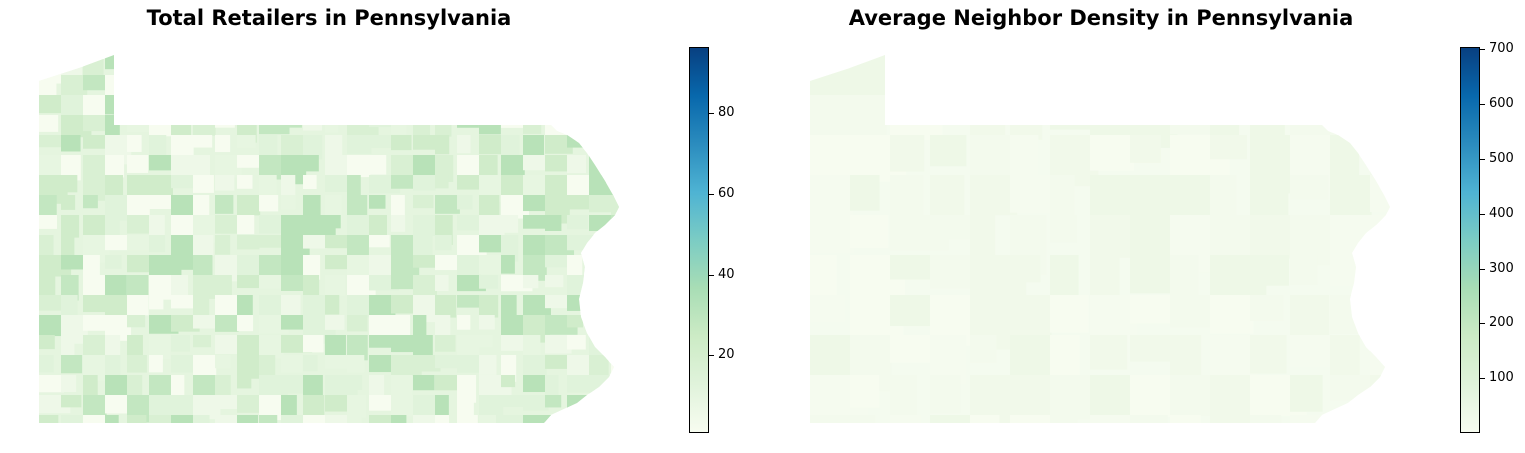 Image resolution: width=1525 pixels, height=453 pixels. Describe the element at coordinates (726, 112) in the screenshot. I see `colorbar-tick-label: 80` at that location.